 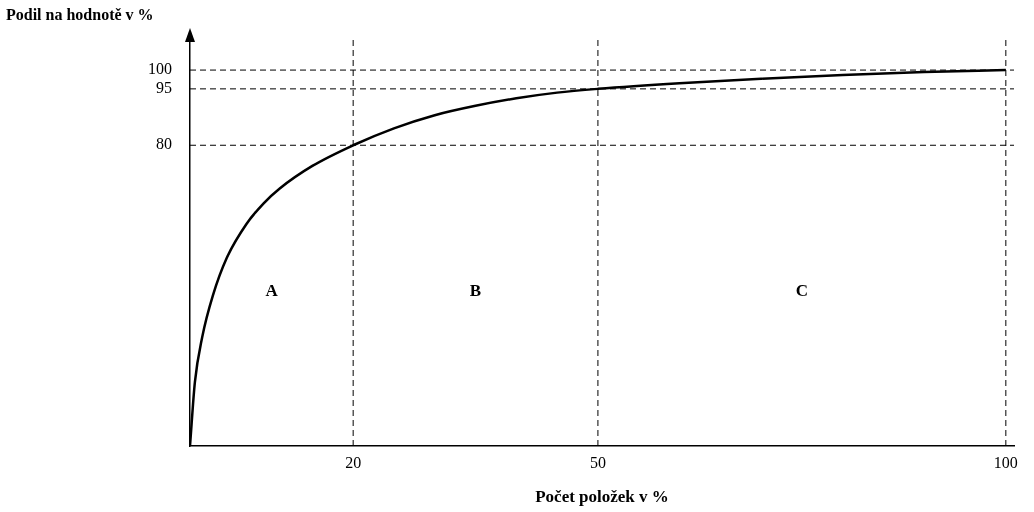 I want to click on y-tick-label: 95, so click(x=164, y=88).